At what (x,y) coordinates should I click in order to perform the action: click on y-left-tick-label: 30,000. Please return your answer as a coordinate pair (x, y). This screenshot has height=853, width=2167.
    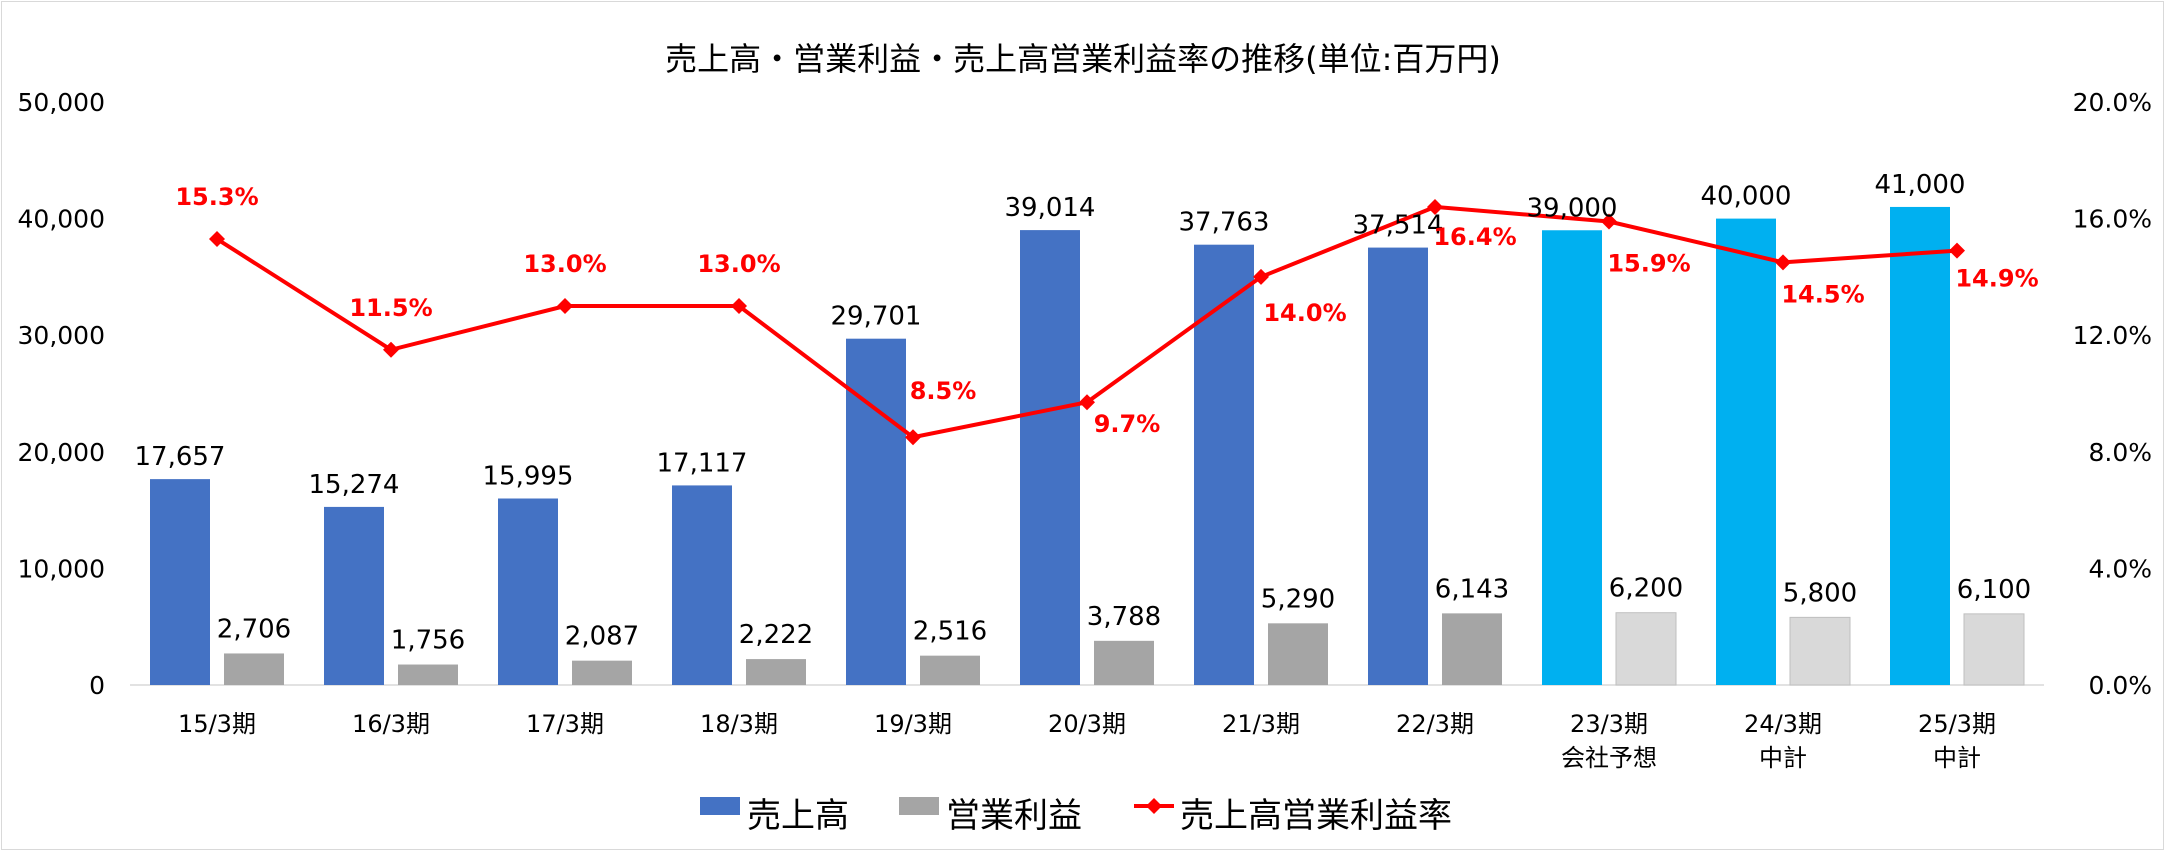
    Looking at the image, I should click on (61, 335).